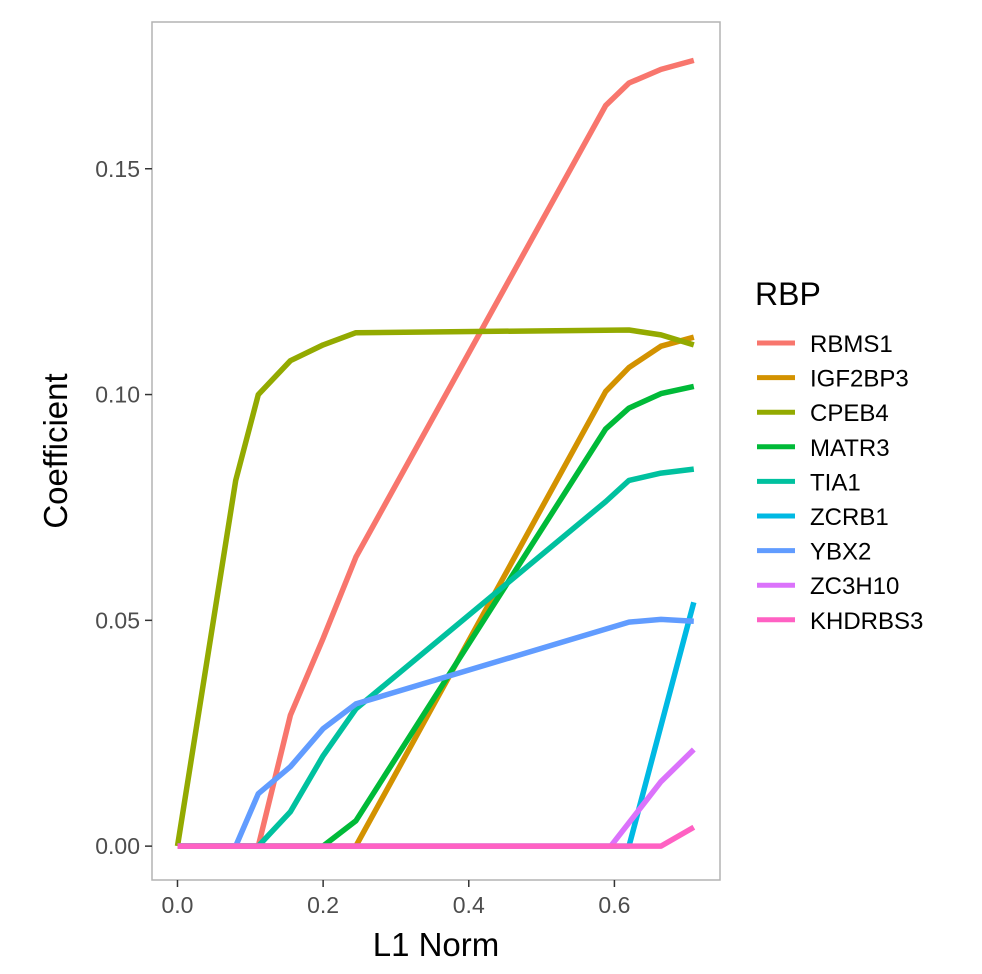 Image resolution: width=982 pixels, height=974 pixels. I want to click on y-tick-label: 0.10, so click(117, 395).